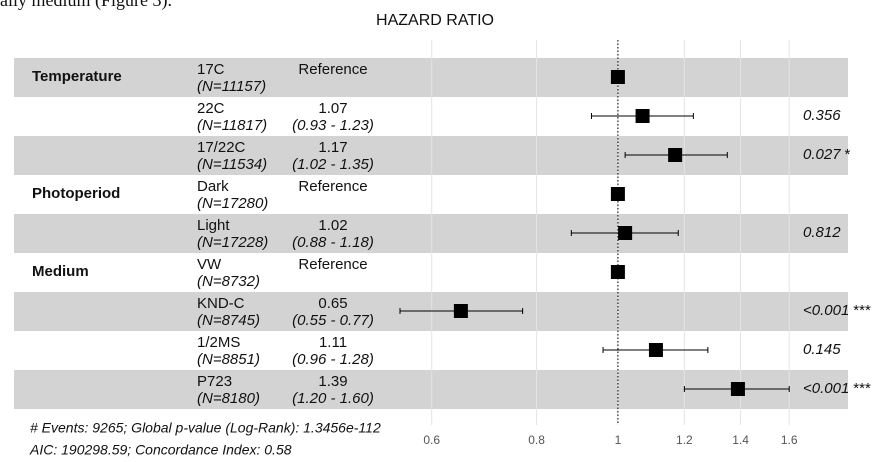  What do you see at coordinates (160, 450) in the screenshot?
I see `footer: AIC: 190298.59; Concordance Index: 0.58` at bounding box center [160, 450].